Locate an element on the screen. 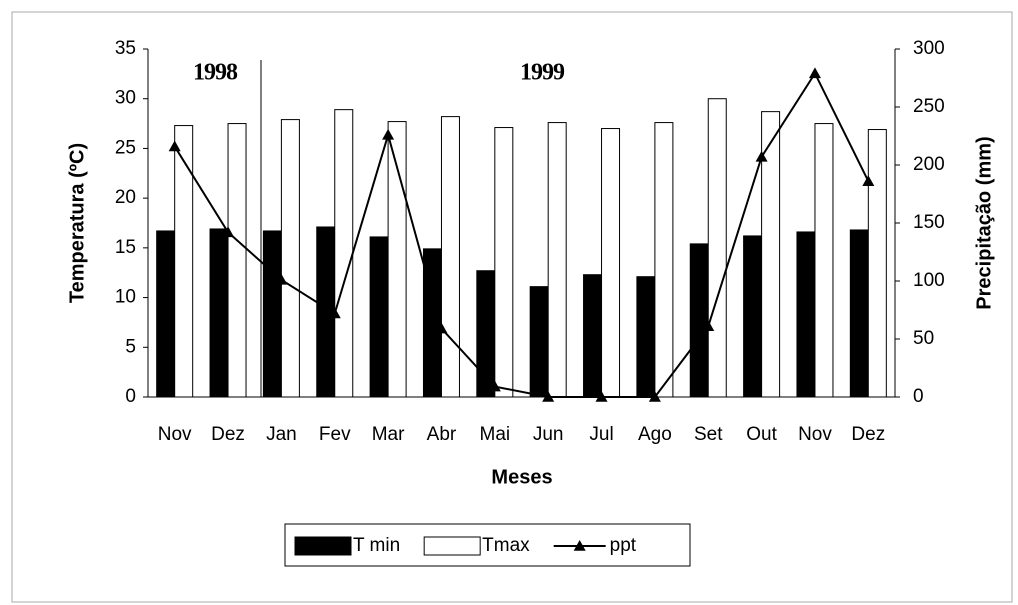  y2-tick-label: 300 is located at coordinates (929, 48).